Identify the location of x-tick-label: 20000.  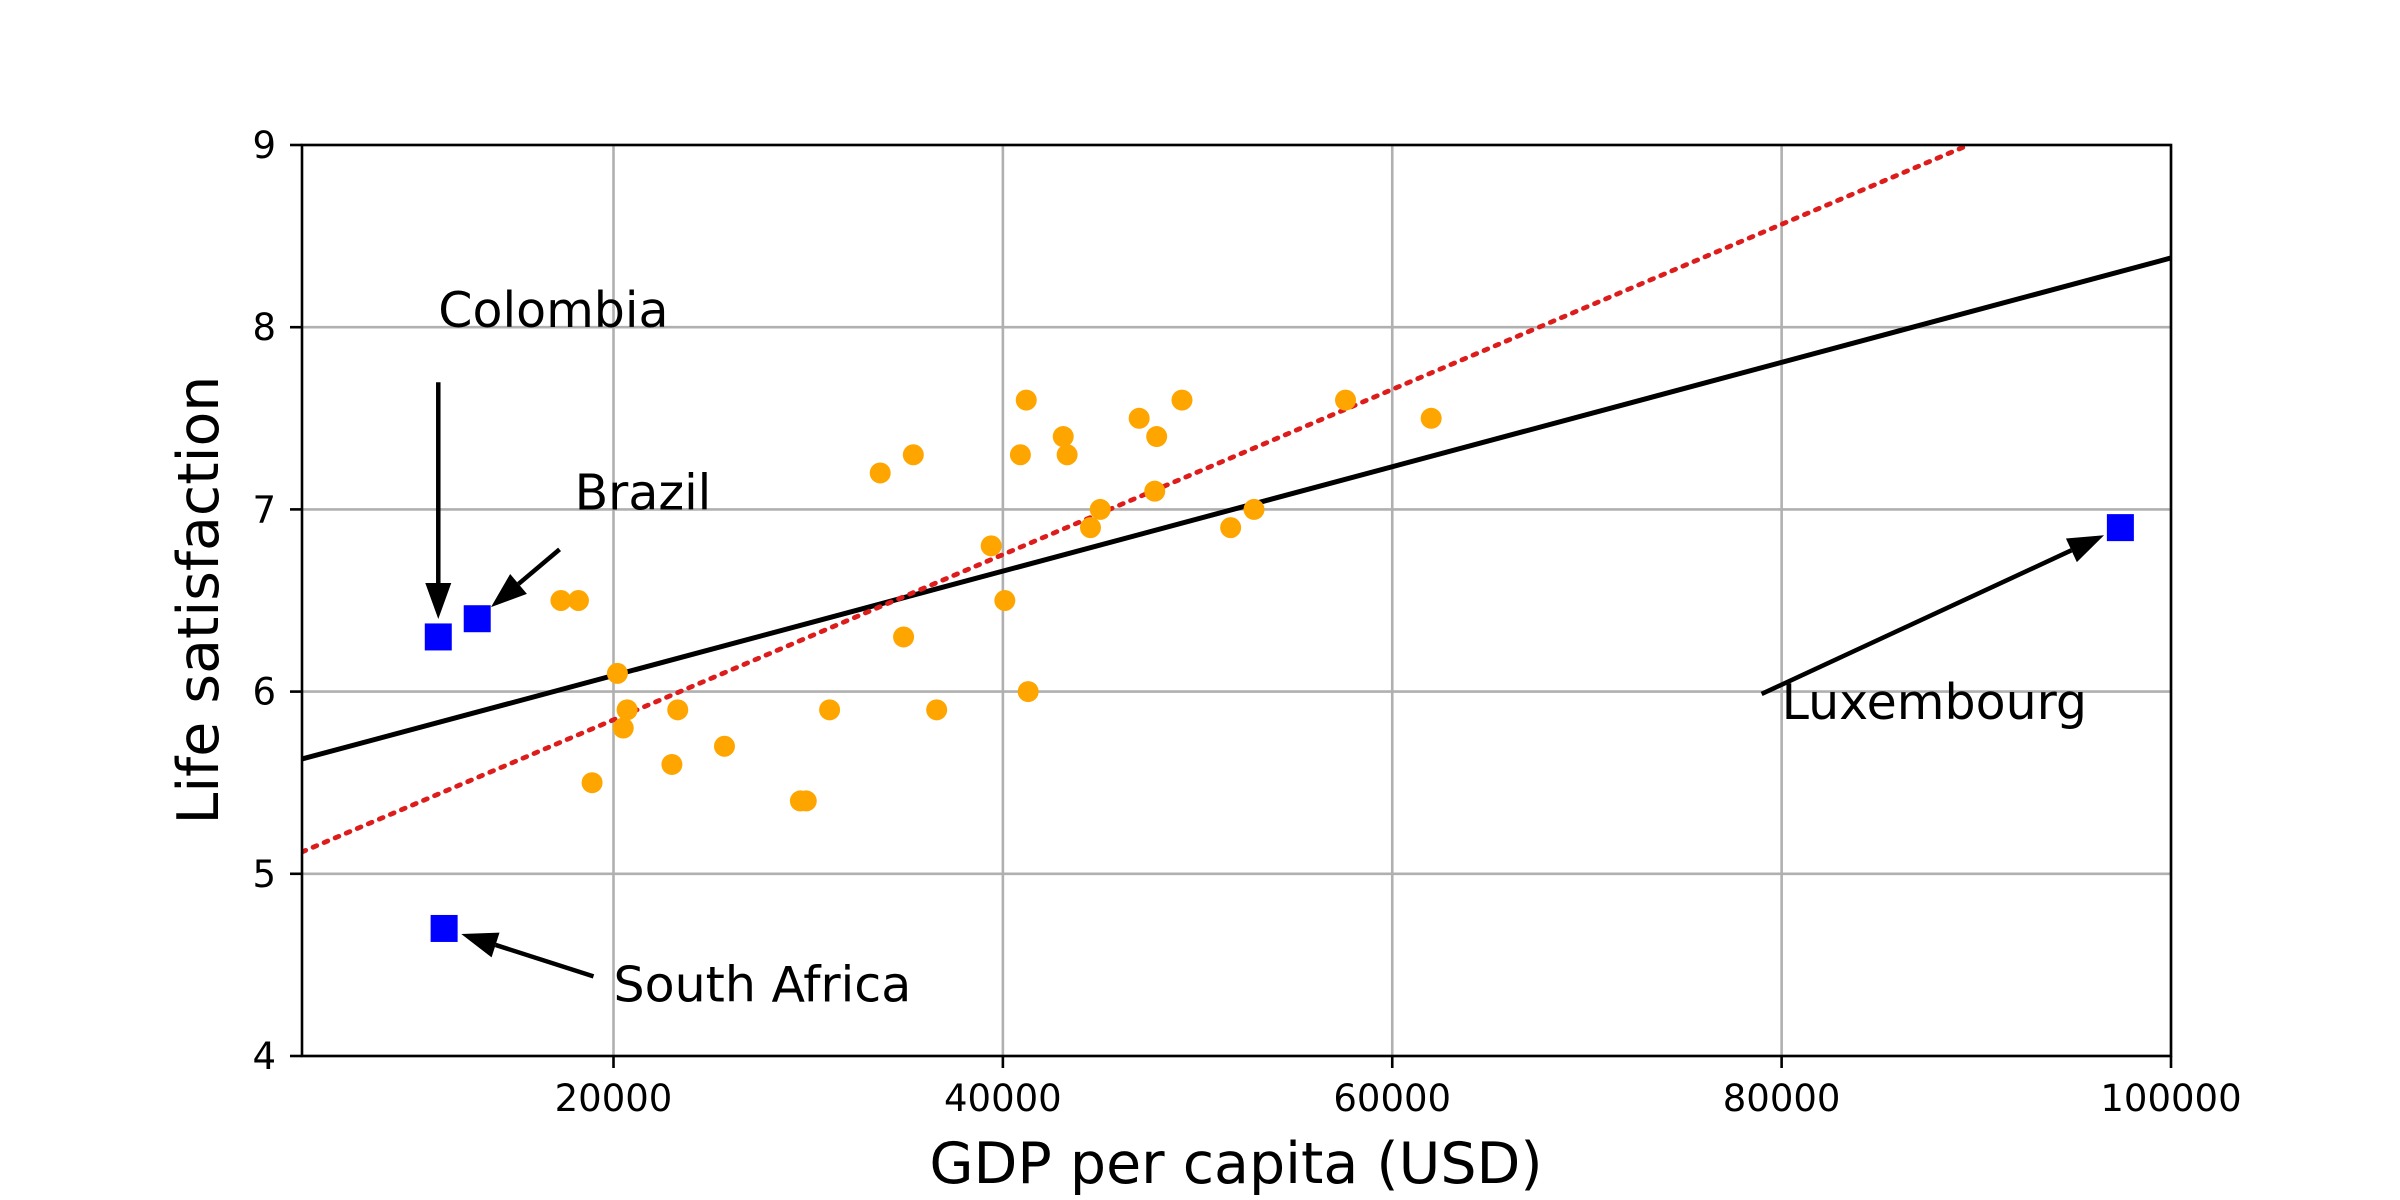
(614, 1098).